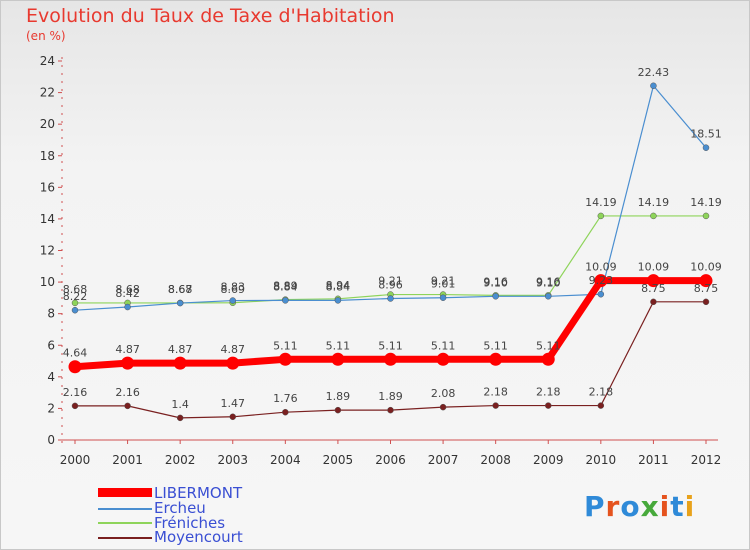  I want to click on y-tick-label: 22, so click(47, 93).